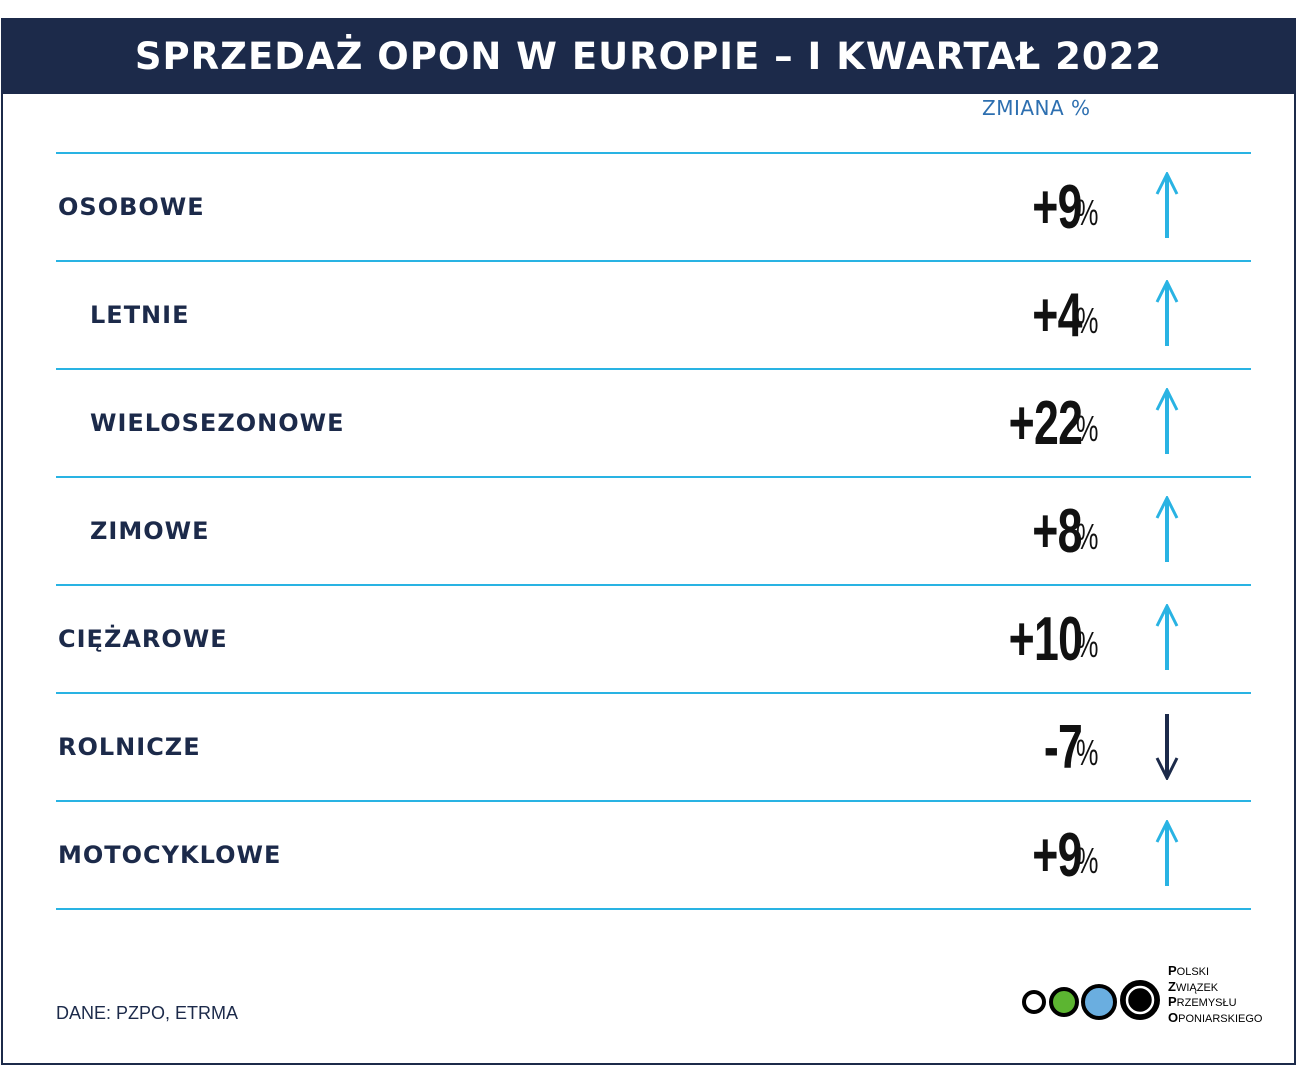 The height and width of the screenshot is (1069, 1300). I want to click on change-value: +22%, so click(1044, 423).